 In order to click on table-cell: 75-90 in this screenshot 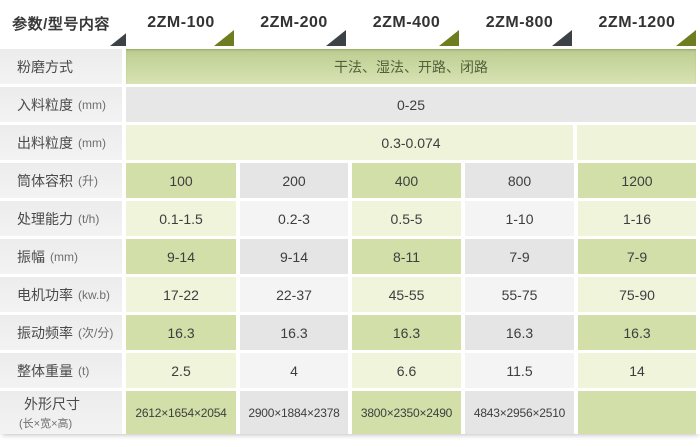, I will do `click(637, 294)`.